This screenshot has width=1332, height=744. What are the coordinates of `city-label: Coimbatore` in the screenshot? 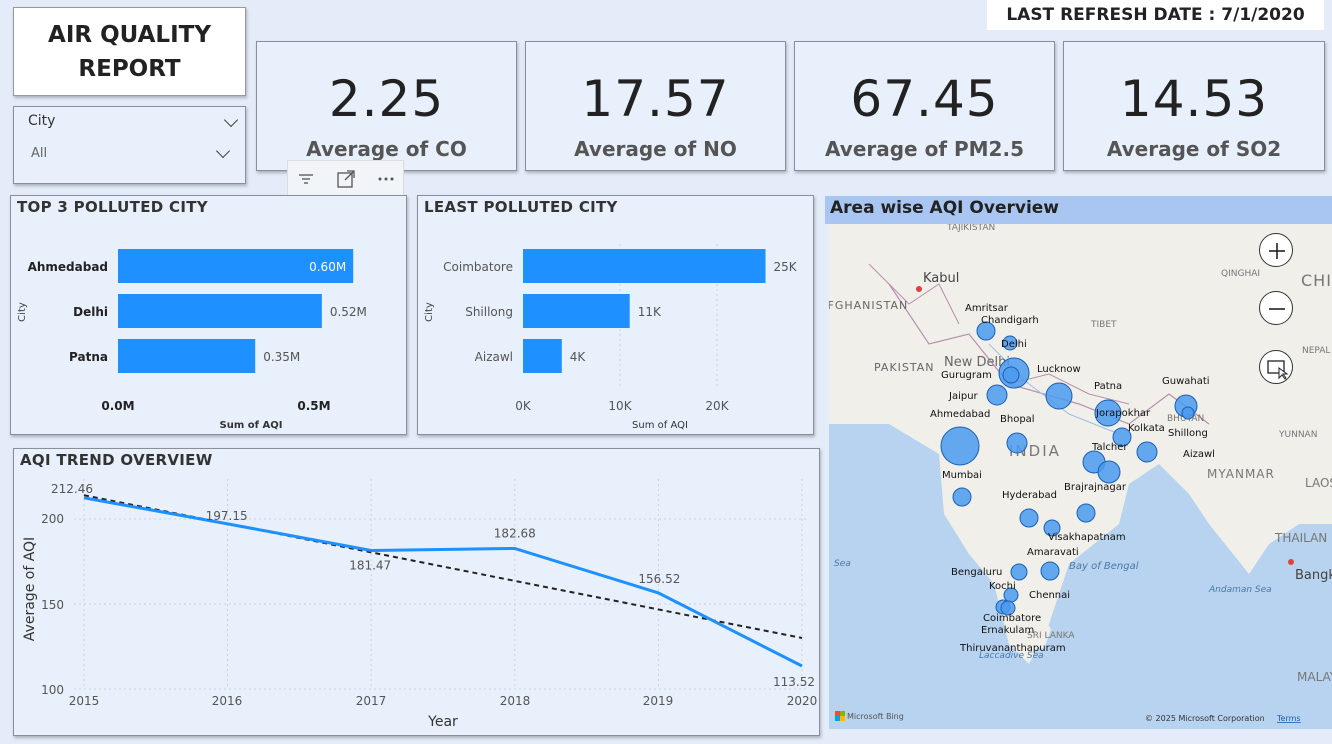 It's located at (1012, 618).